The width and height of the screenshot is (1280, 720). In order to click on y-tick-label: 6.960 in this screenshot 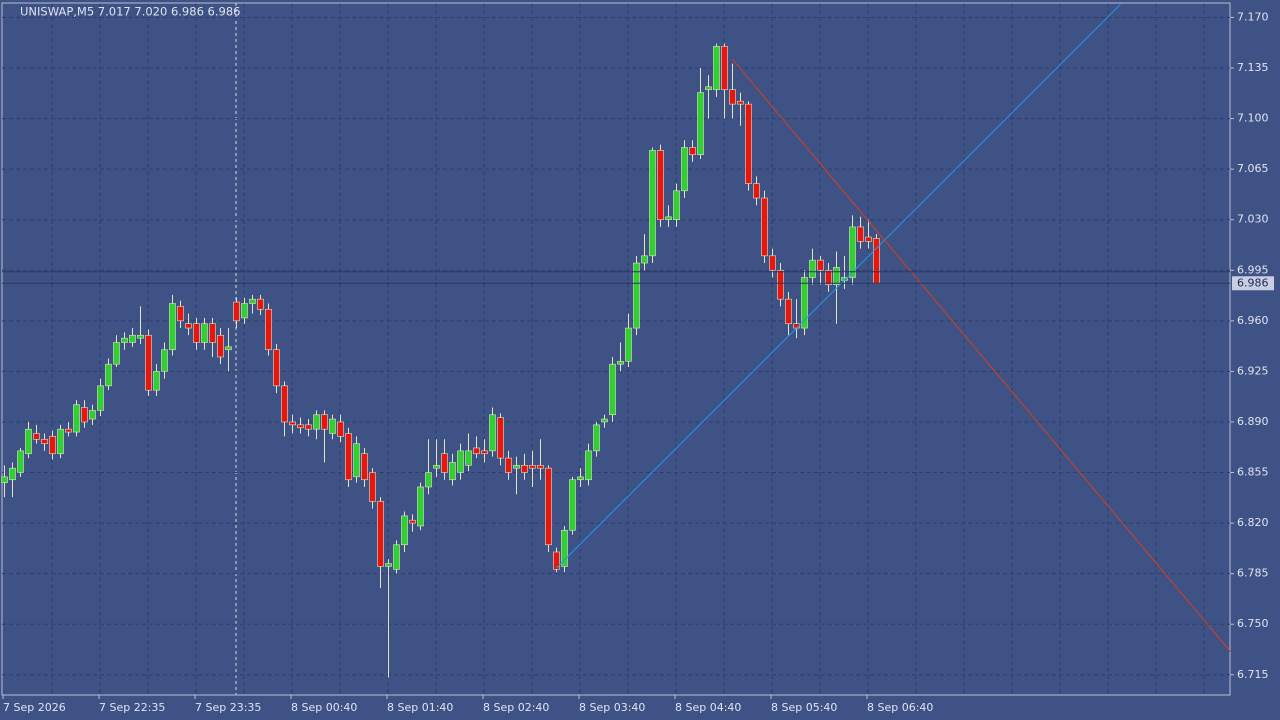, I will do `click(1253, 320)`.